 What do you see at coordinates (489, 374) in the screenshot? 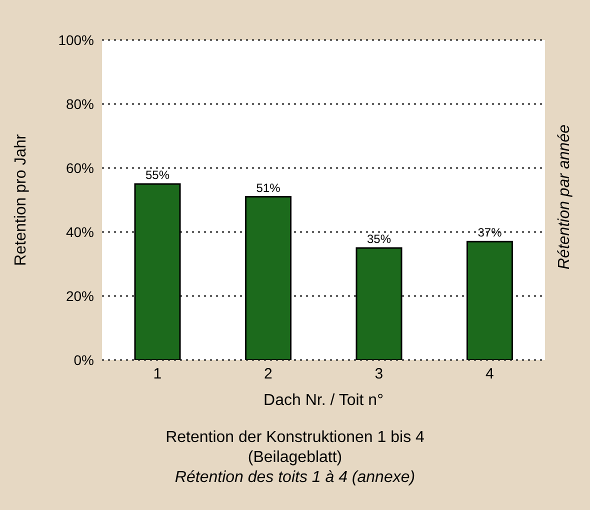
I see `x-tick-label: 4` at bounding box center [489, 374].